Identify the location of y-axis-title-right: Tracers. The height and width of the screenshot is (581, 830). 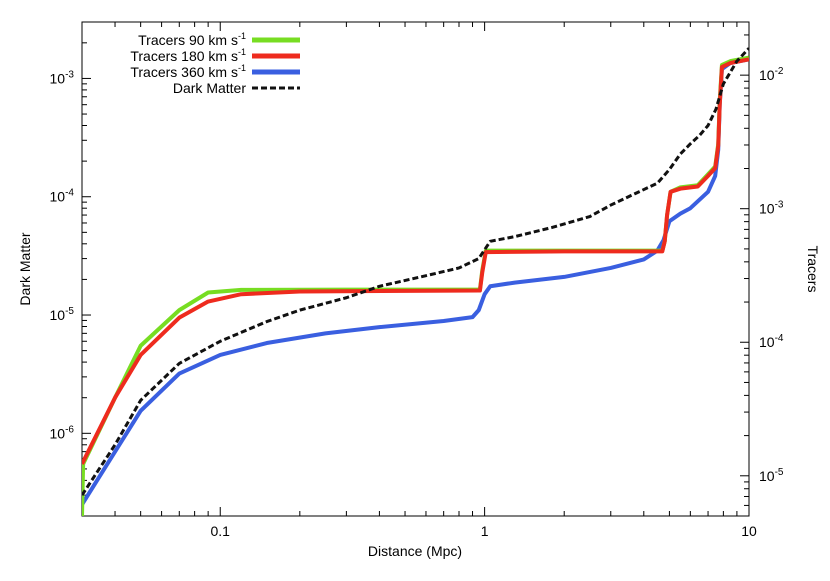
(813, 269).